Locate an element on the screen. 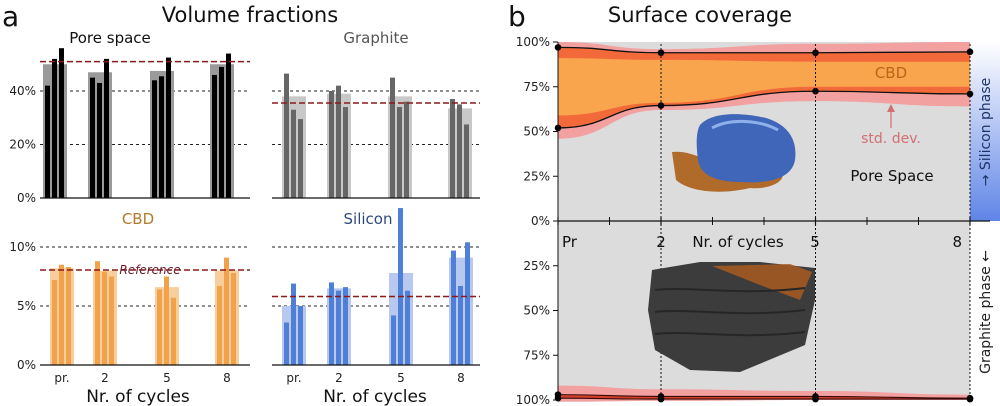 The width and height of the screenshot is (1000, 406). cbd-xlabel: Nr. of cycles is located at coordinates (138, 396).